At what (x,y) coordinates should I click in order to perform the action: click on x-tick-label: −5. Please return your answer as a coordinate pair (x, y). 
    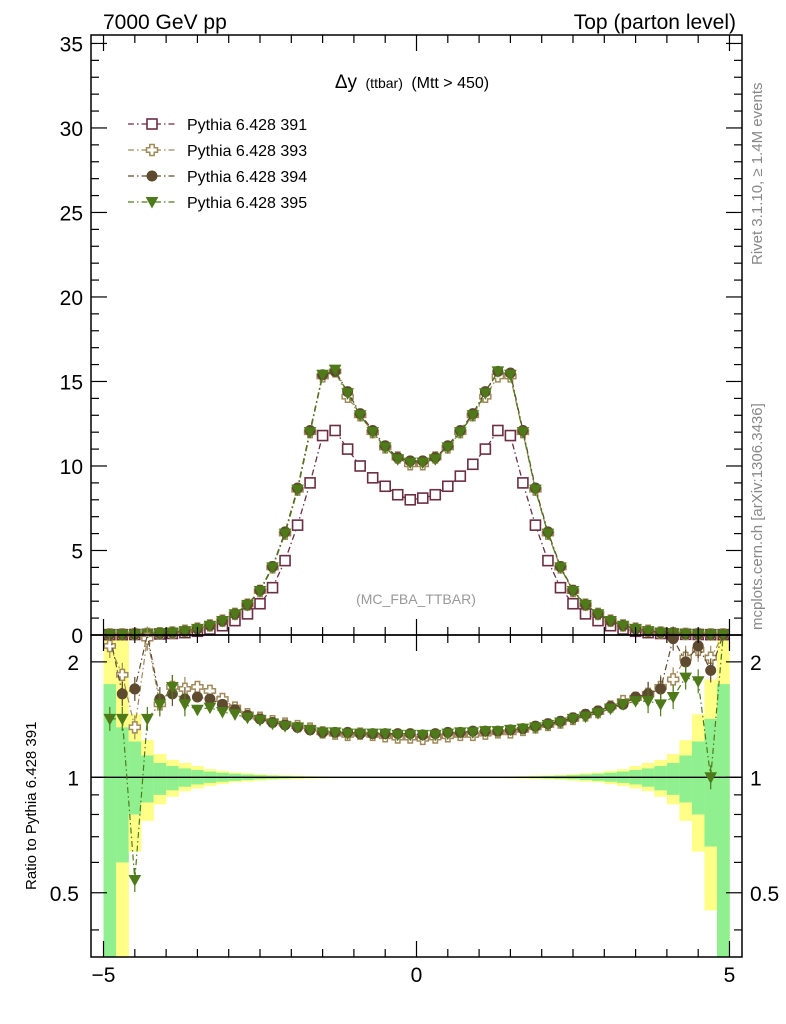
    Looking at the image, I should click on (104, 975).